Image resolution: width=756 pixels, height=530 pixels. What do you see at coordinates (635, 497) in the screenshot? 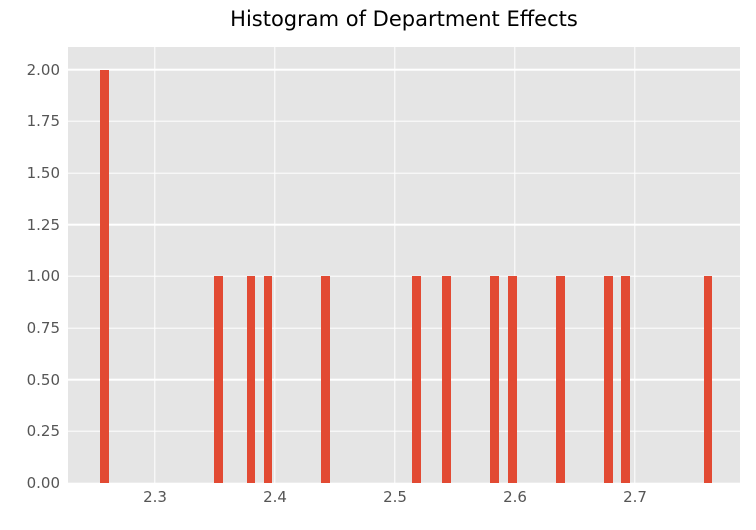
I see `x-tick-label: 2.7` at bounding box center [635, 497].